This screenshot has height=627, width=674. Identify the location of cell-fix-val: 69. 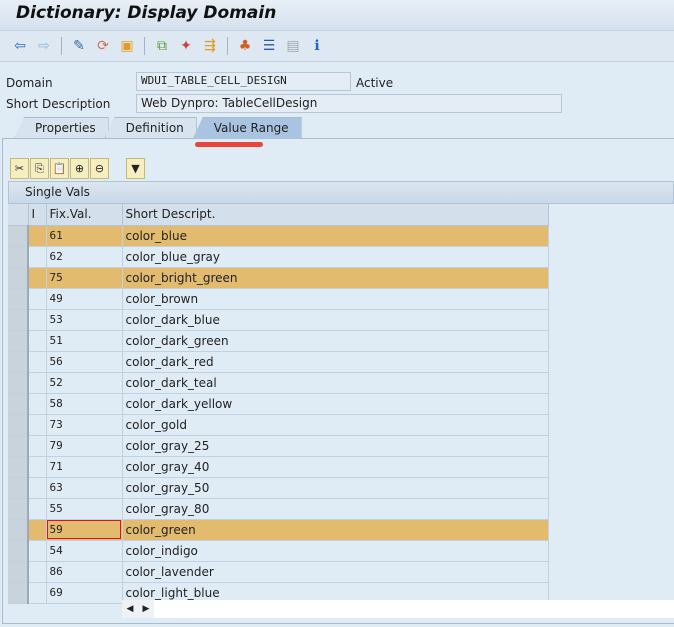
(84, 593).